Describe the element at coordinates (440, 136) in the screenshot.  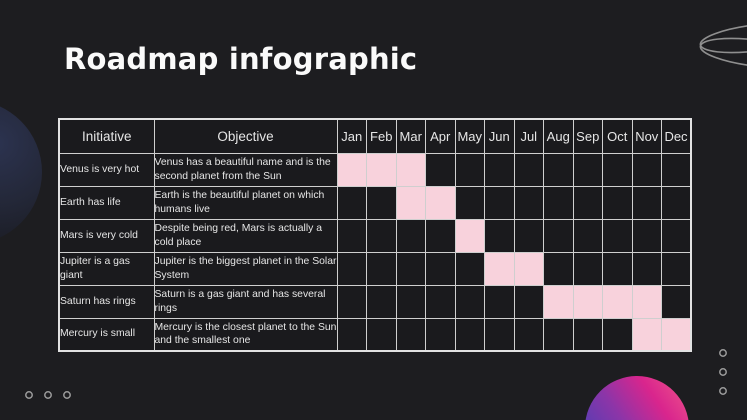
I see `month-header-apr: Apr` at that location.